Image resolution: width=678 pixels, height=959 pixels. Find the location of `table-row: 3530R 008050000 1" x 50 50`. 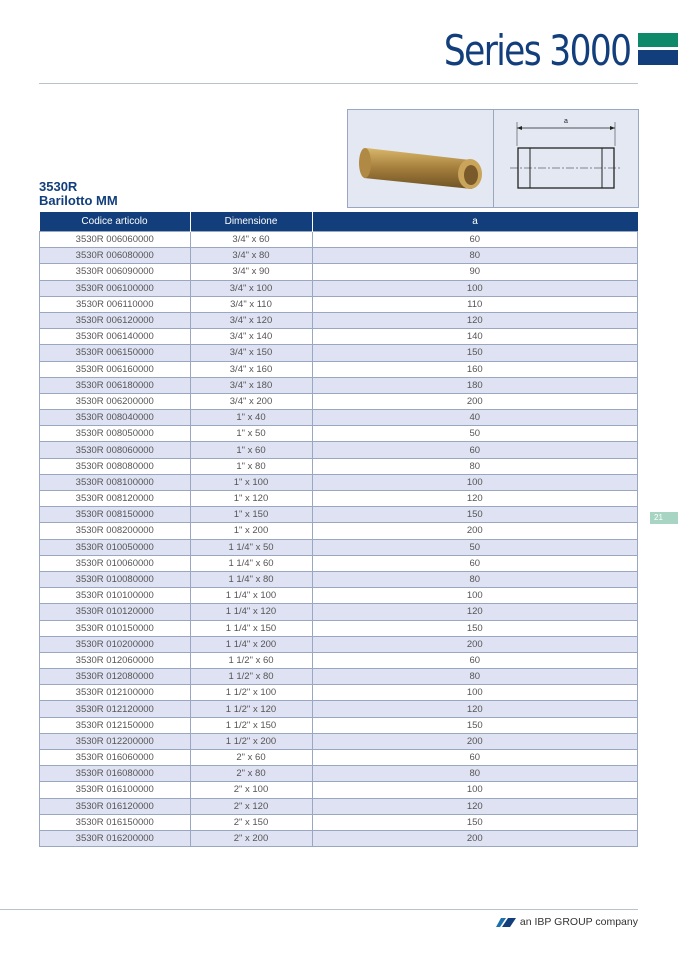

table-row: 3530R 008050000 1" x 50 50 is located at coordinates (338, 434).